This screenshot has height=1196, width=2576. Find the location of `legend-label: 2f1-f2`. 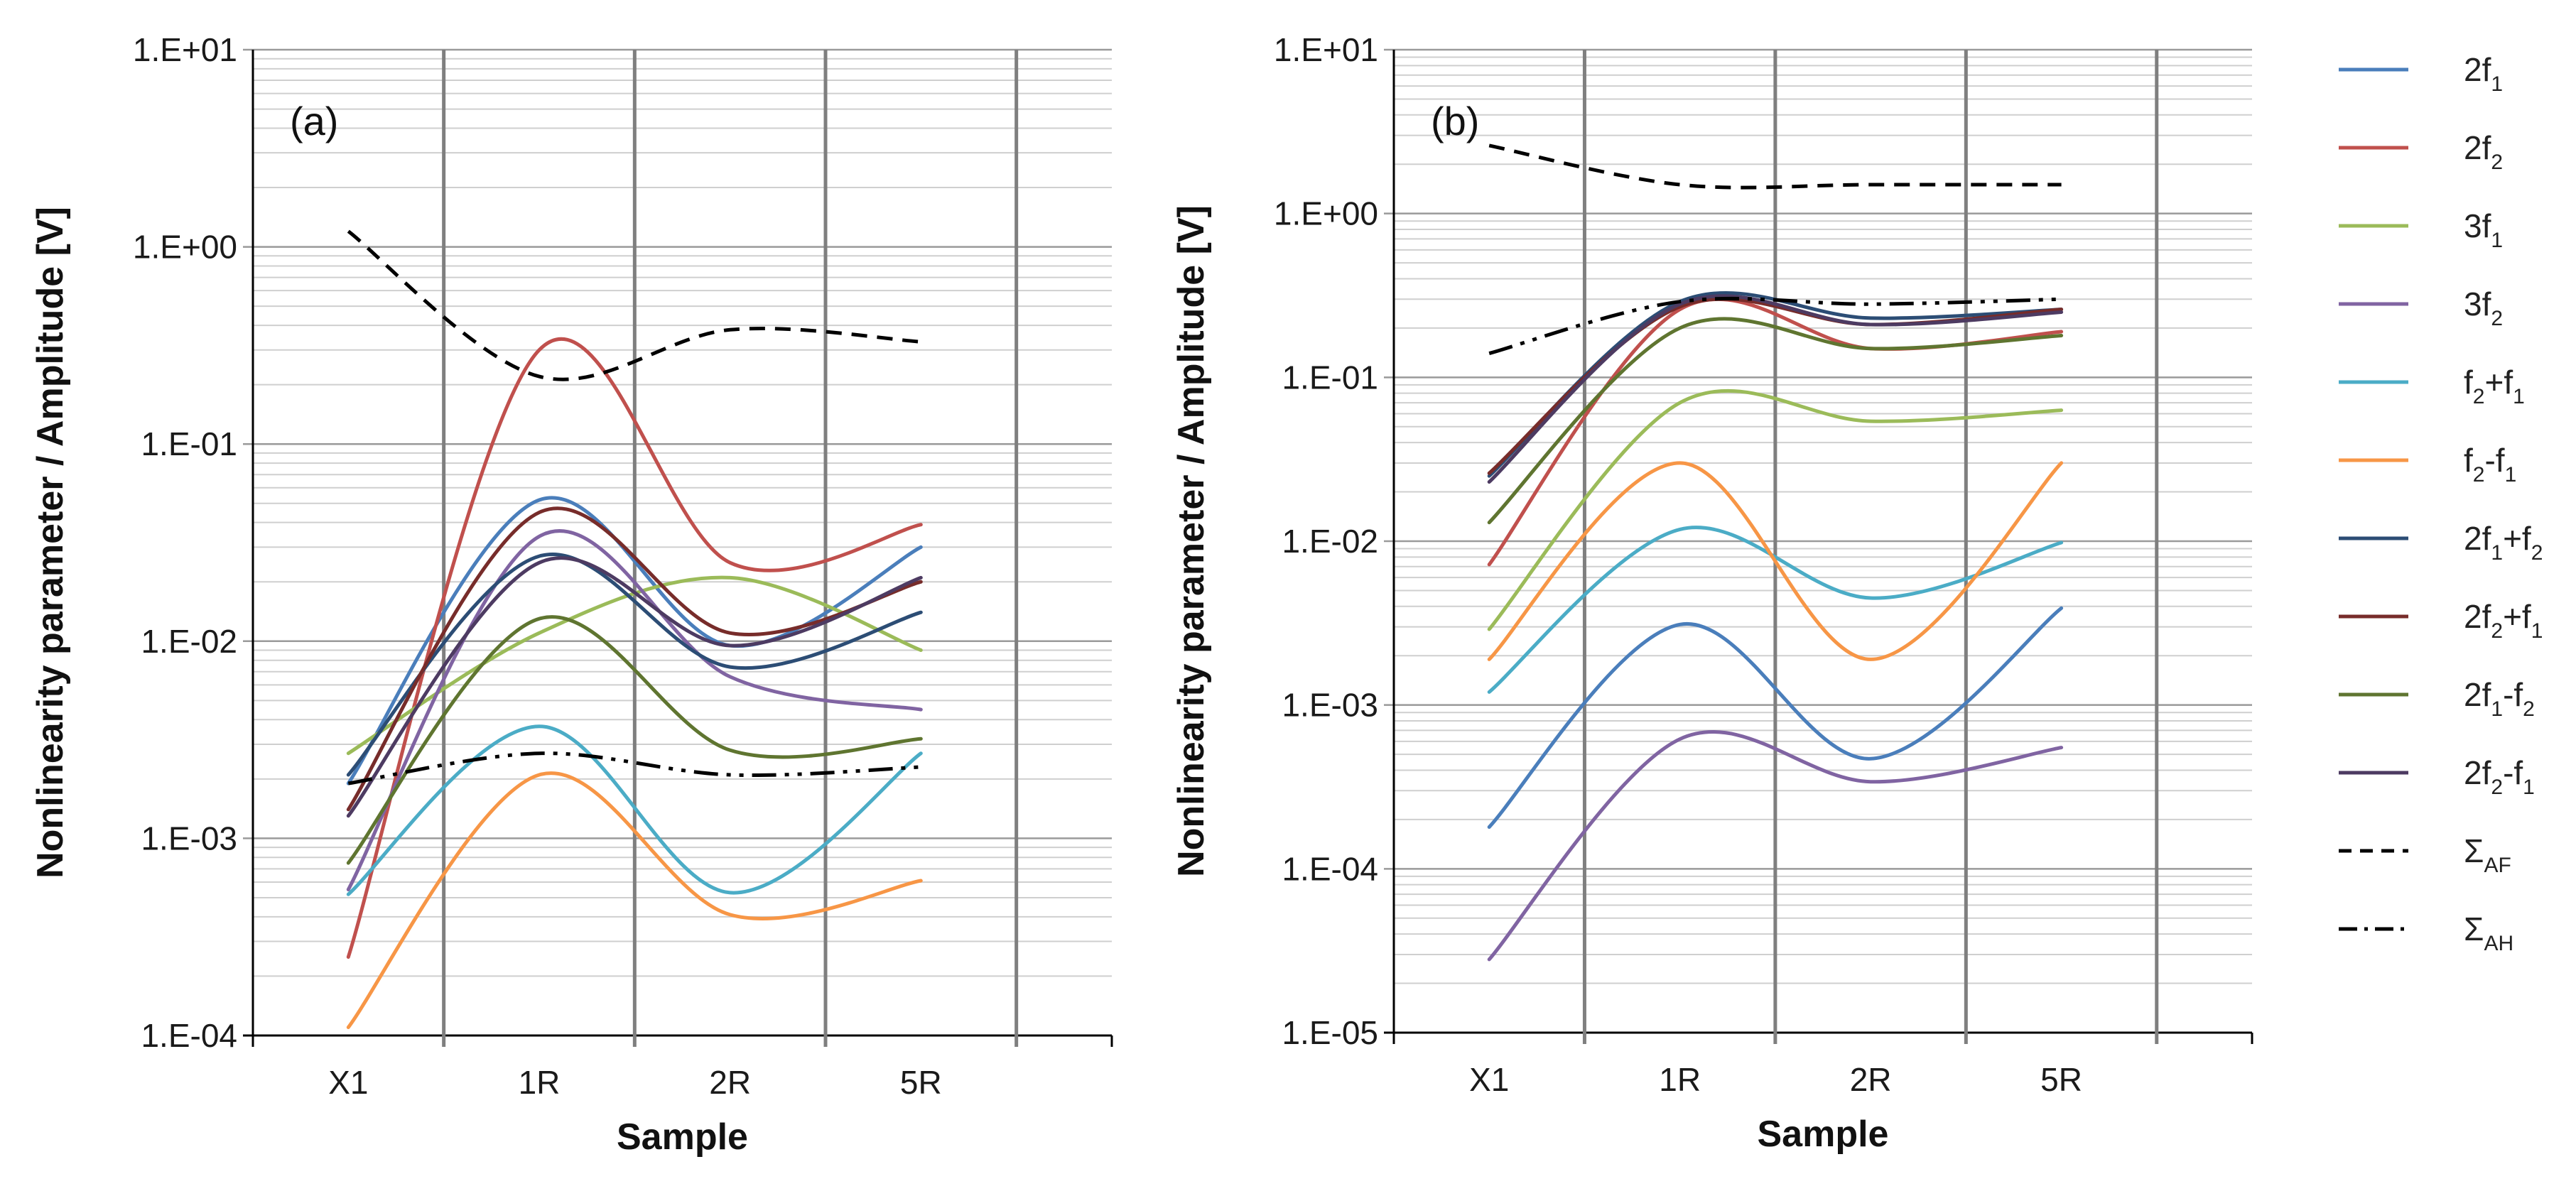

legend-label: 2f1-f2 is located at coordinates (2499, 698).